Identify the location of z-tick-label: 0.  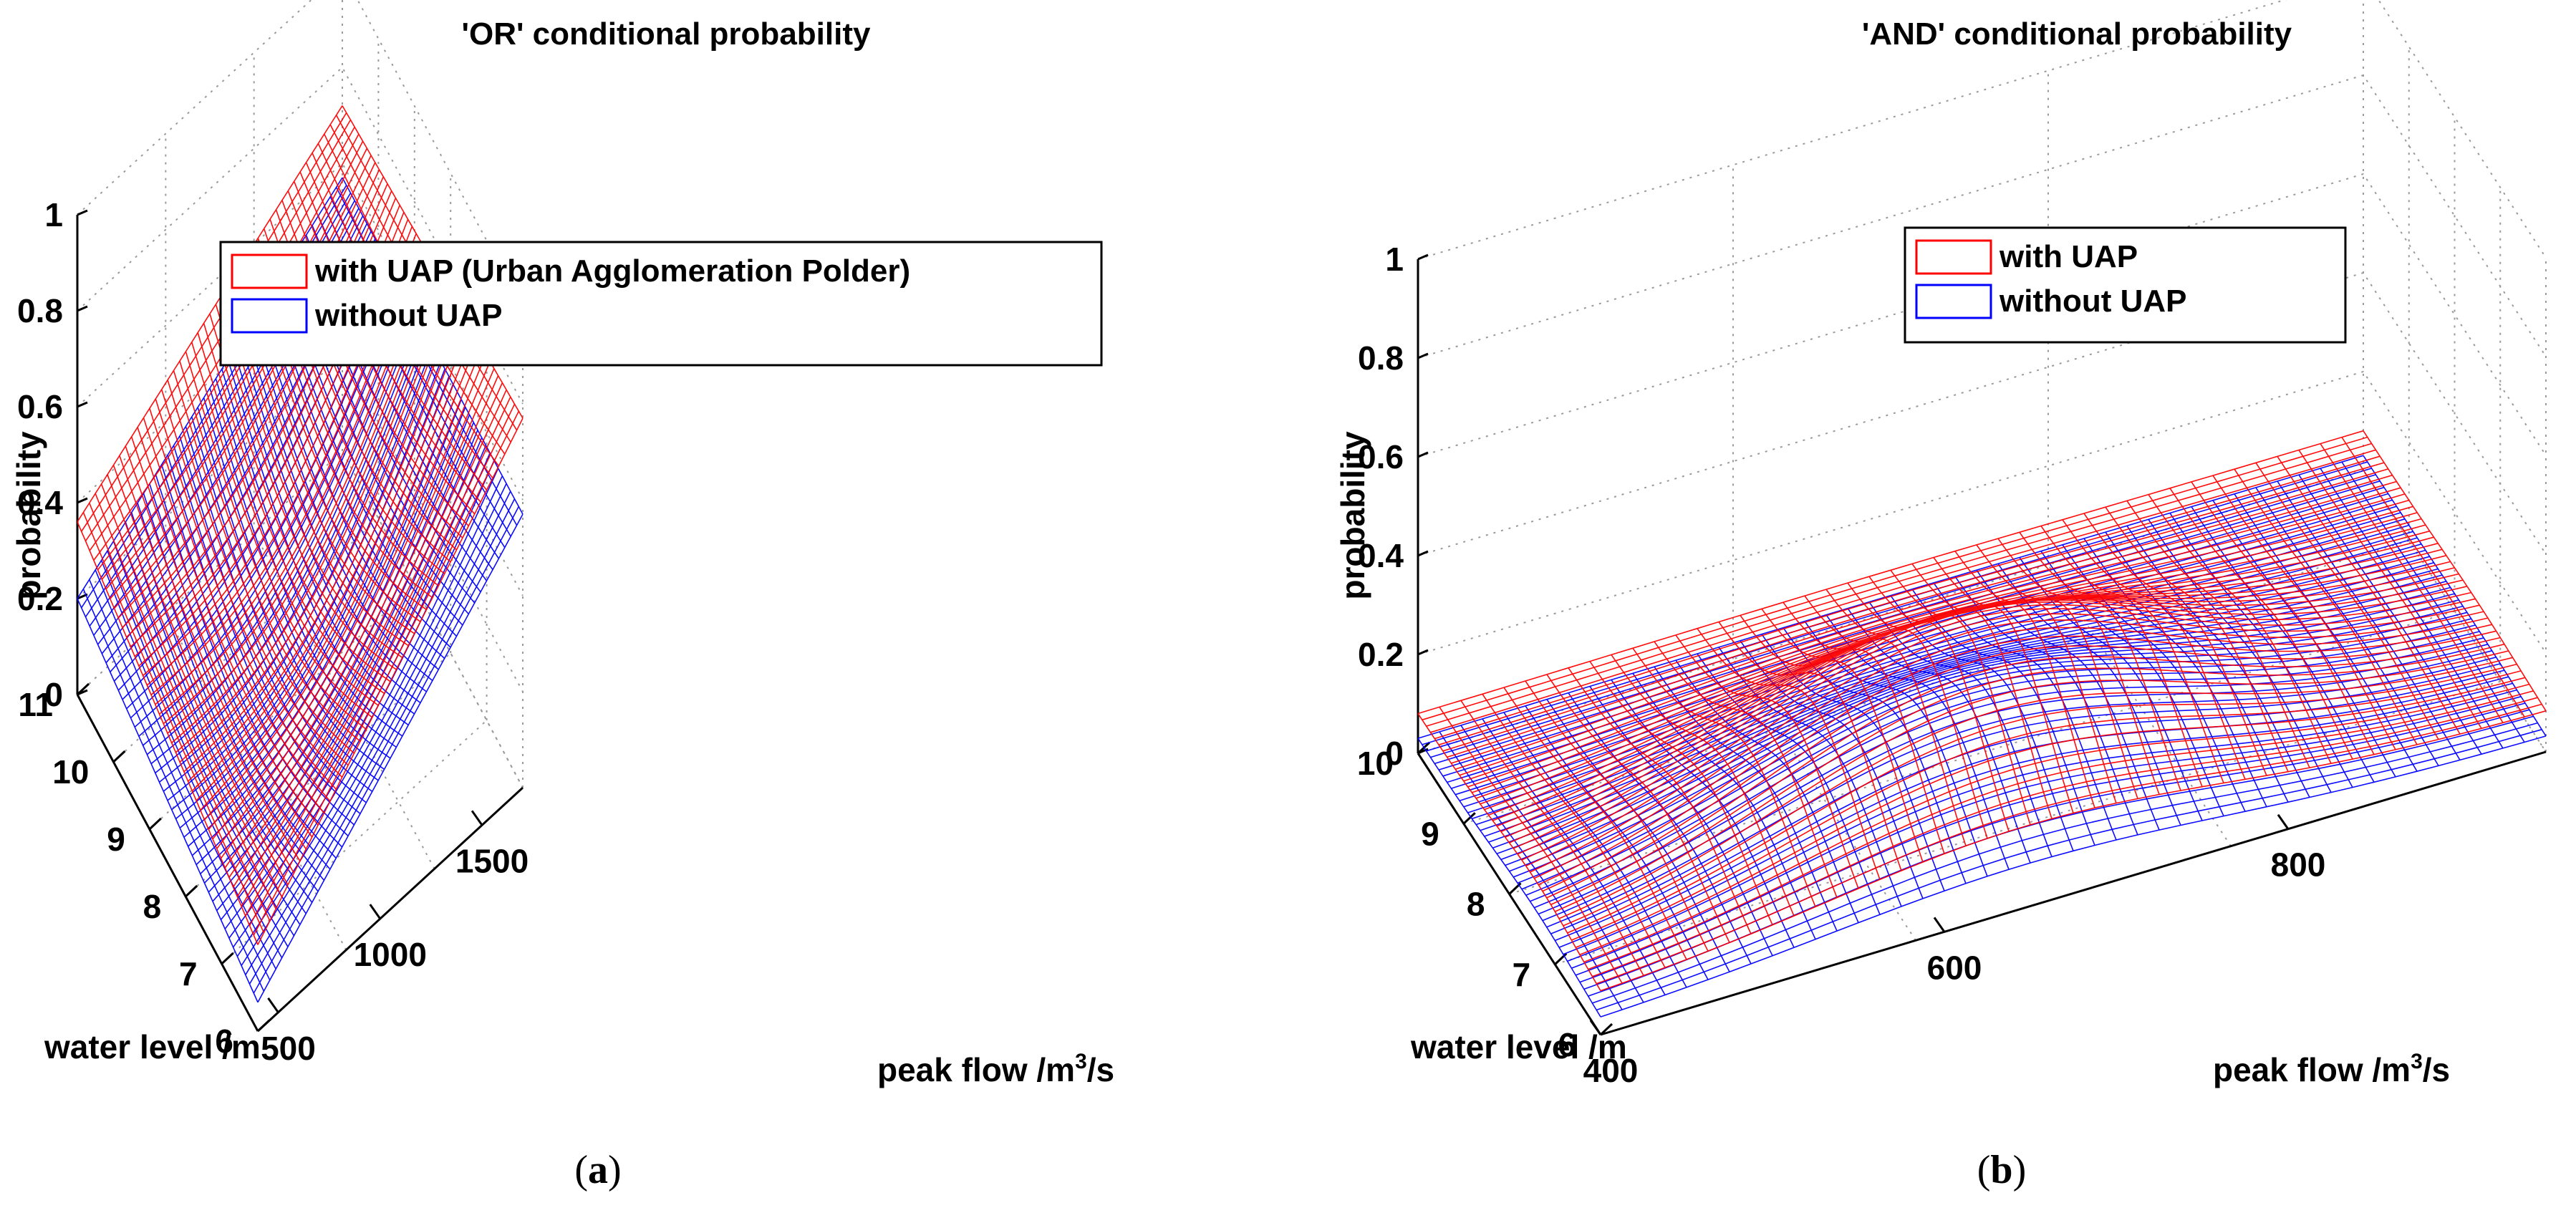
(53, 694).